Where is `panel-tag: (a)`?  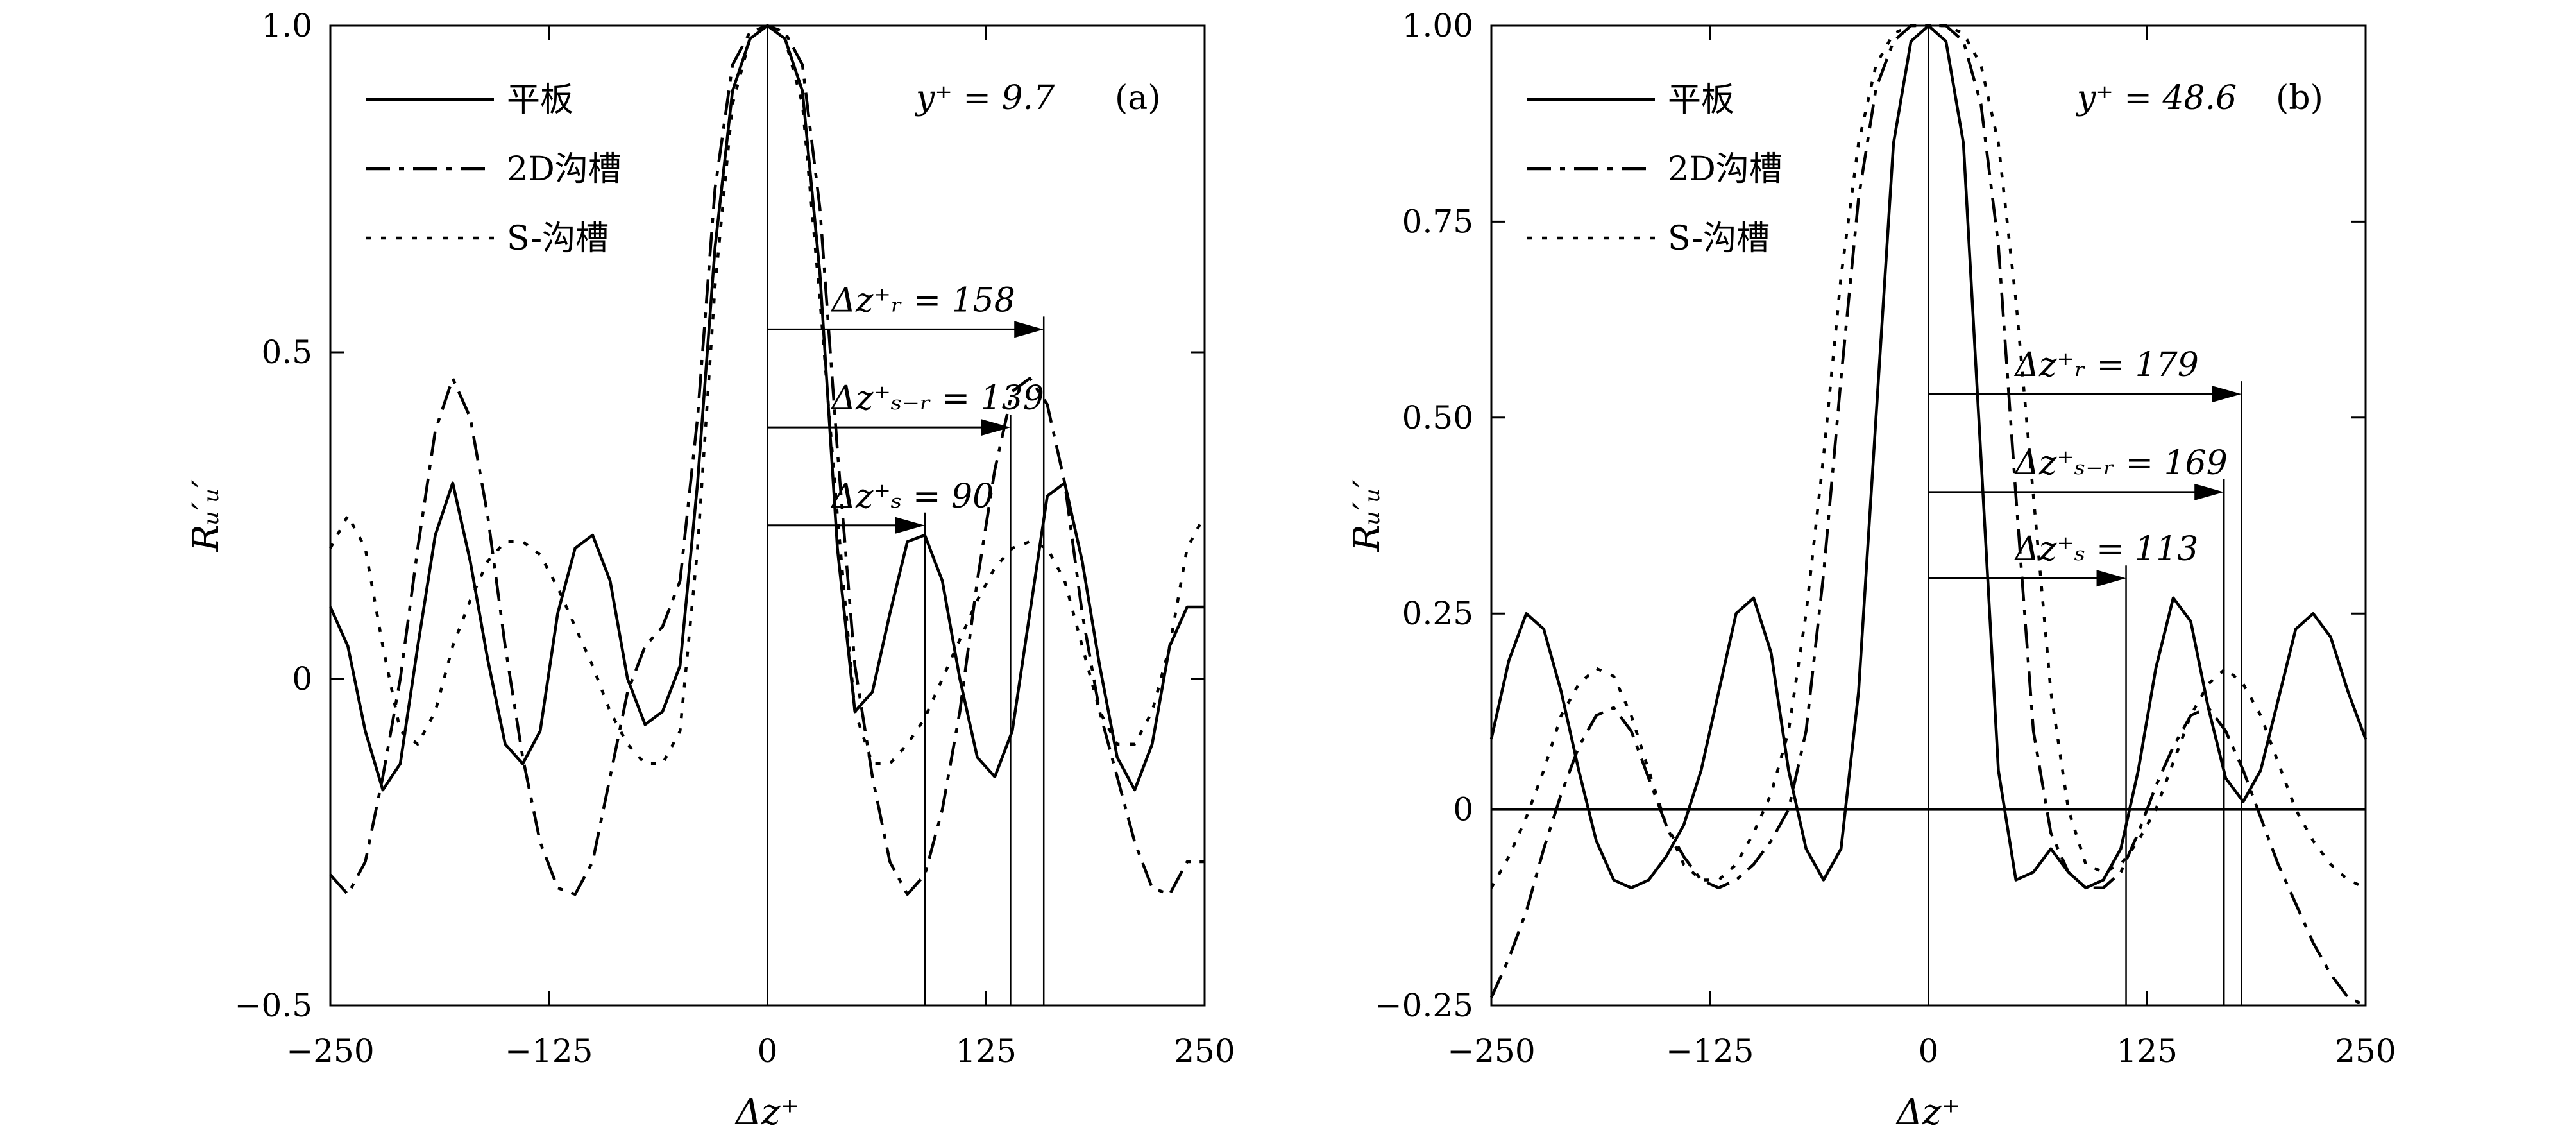
panel-tag: (a) is located at coordinates (1138, 98).